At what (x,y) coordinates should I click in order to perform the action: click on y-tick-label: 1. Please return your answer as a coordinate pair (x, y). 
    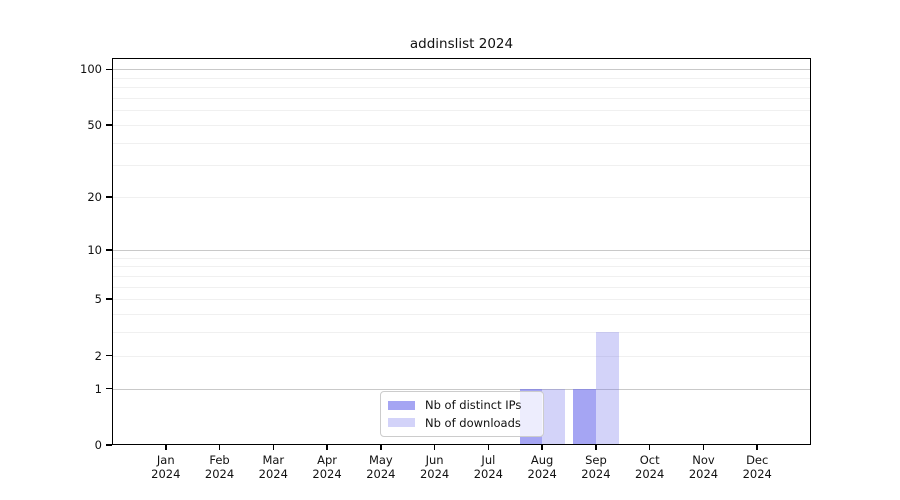
    Looking at the image, I should click on (98, 388).